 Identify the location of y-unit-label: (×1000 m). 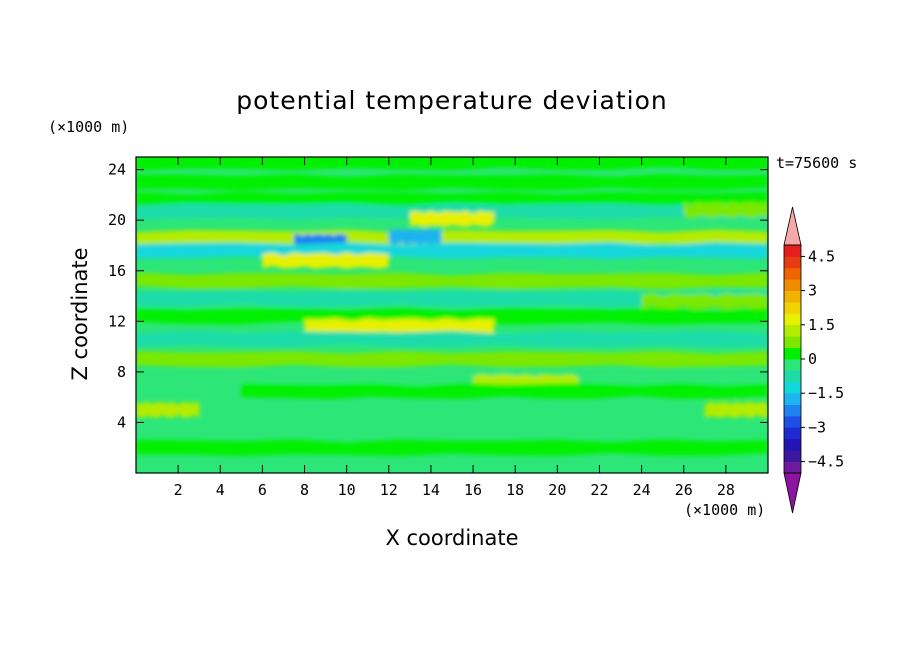
(89, 127).